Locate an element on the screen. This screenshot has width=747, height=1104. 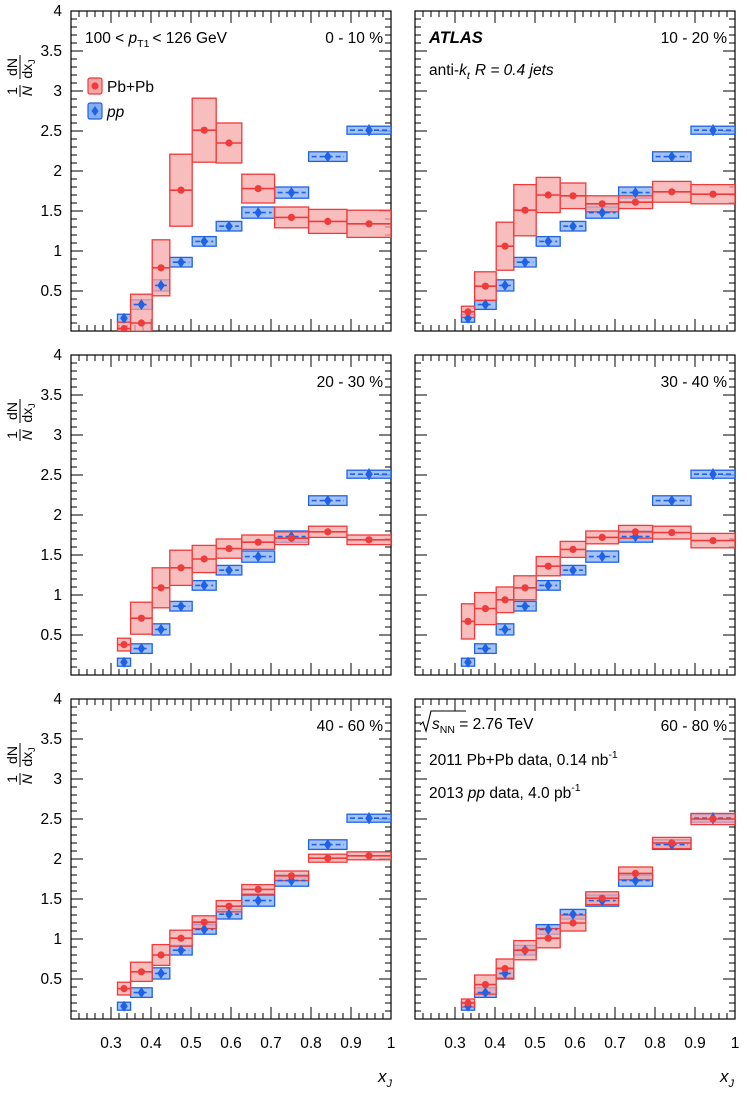
jet-radius: R = 0.4 jets is located at coordinates (514, 70).